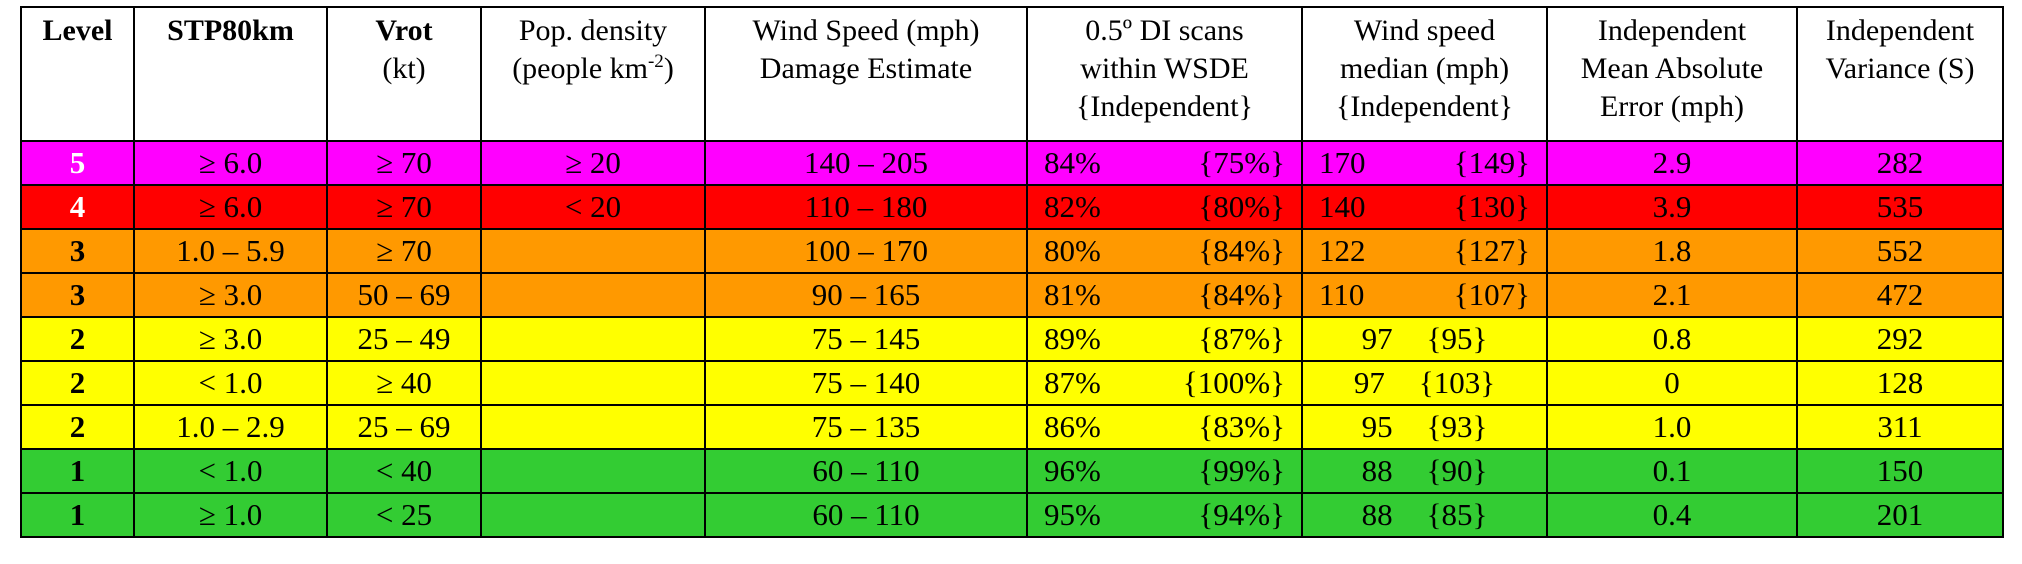 The width and height of the screenshot is (2022, 564). What do you see at coordinates (866, 207) in the screenshot?
I see `cell-wsde: 110 – 180` at bounding box center [866, 207].